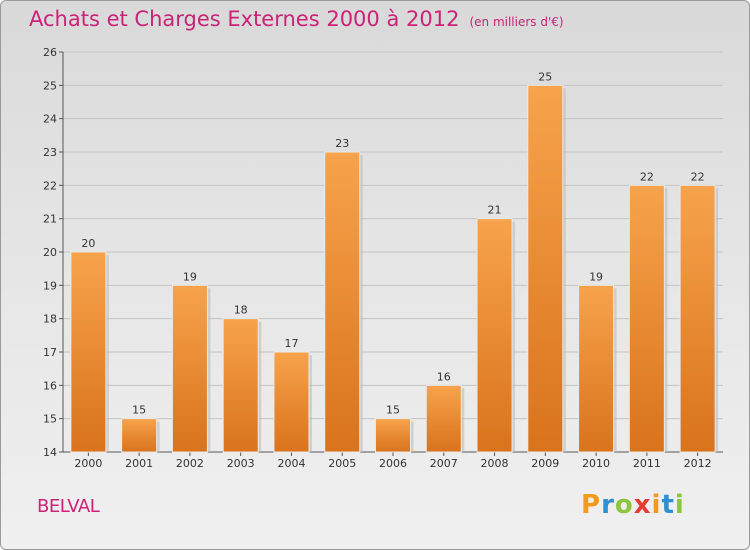 This screenshot has height=550, width=750. I want to click on logo-letter: t, so click(668, 505).